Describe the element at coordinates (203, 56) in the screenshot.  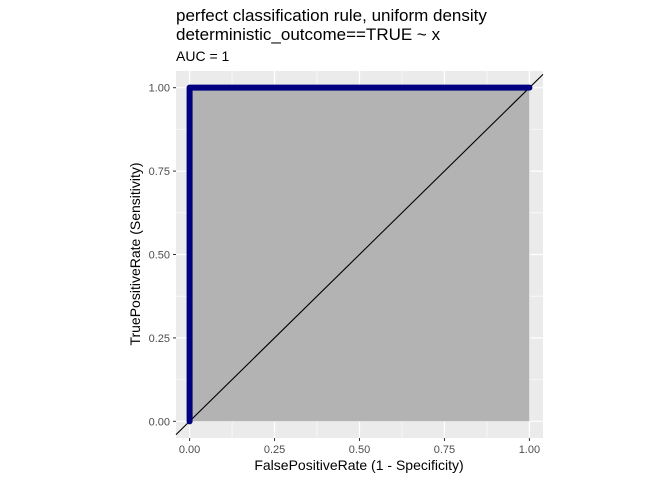
I see `chart-subtitle: AUC = 1` at that location.